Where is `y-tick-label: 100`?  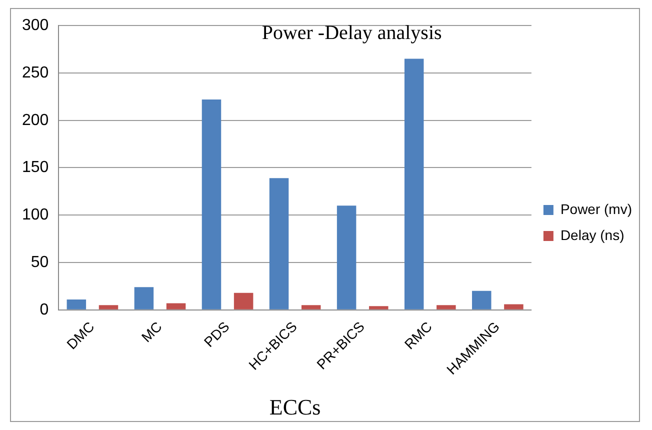
y-tick-label: 100 is located at coordinates (35, 215).